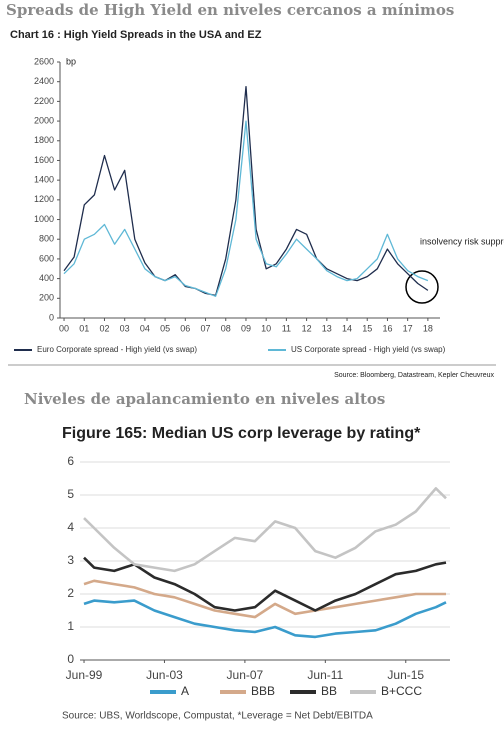 The width and height of the screenshot is (504, 737). I want to click on x-tick-label: 02, so click(104, 328).